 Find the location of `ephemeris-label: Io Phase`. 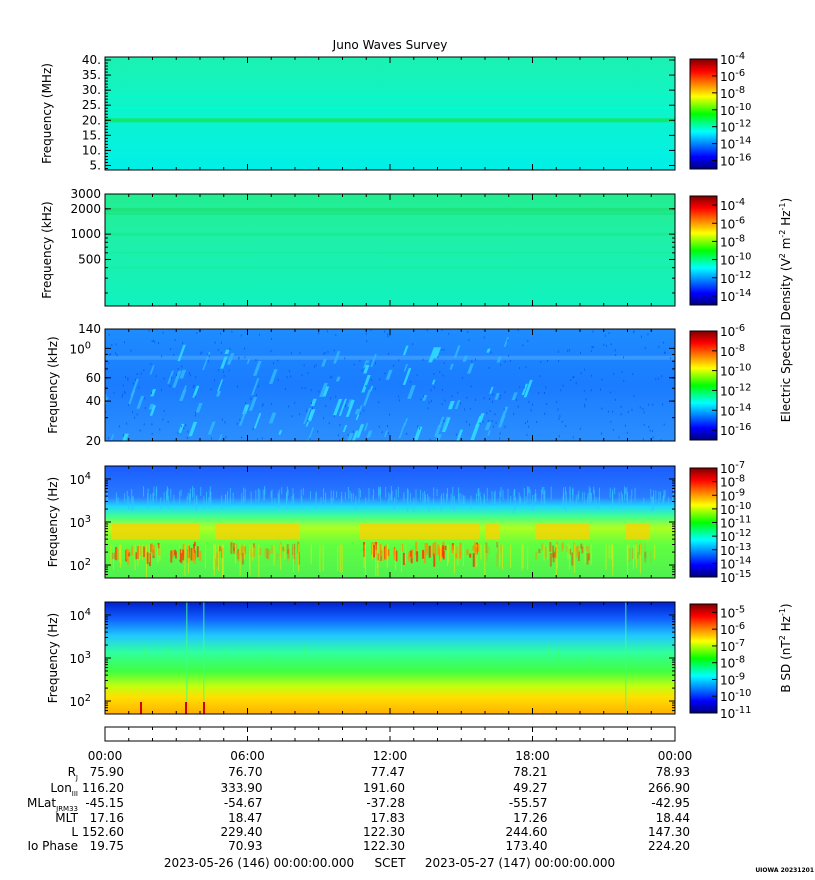

ephemeris-label: Io Phase is located at coordinates (52, 846).